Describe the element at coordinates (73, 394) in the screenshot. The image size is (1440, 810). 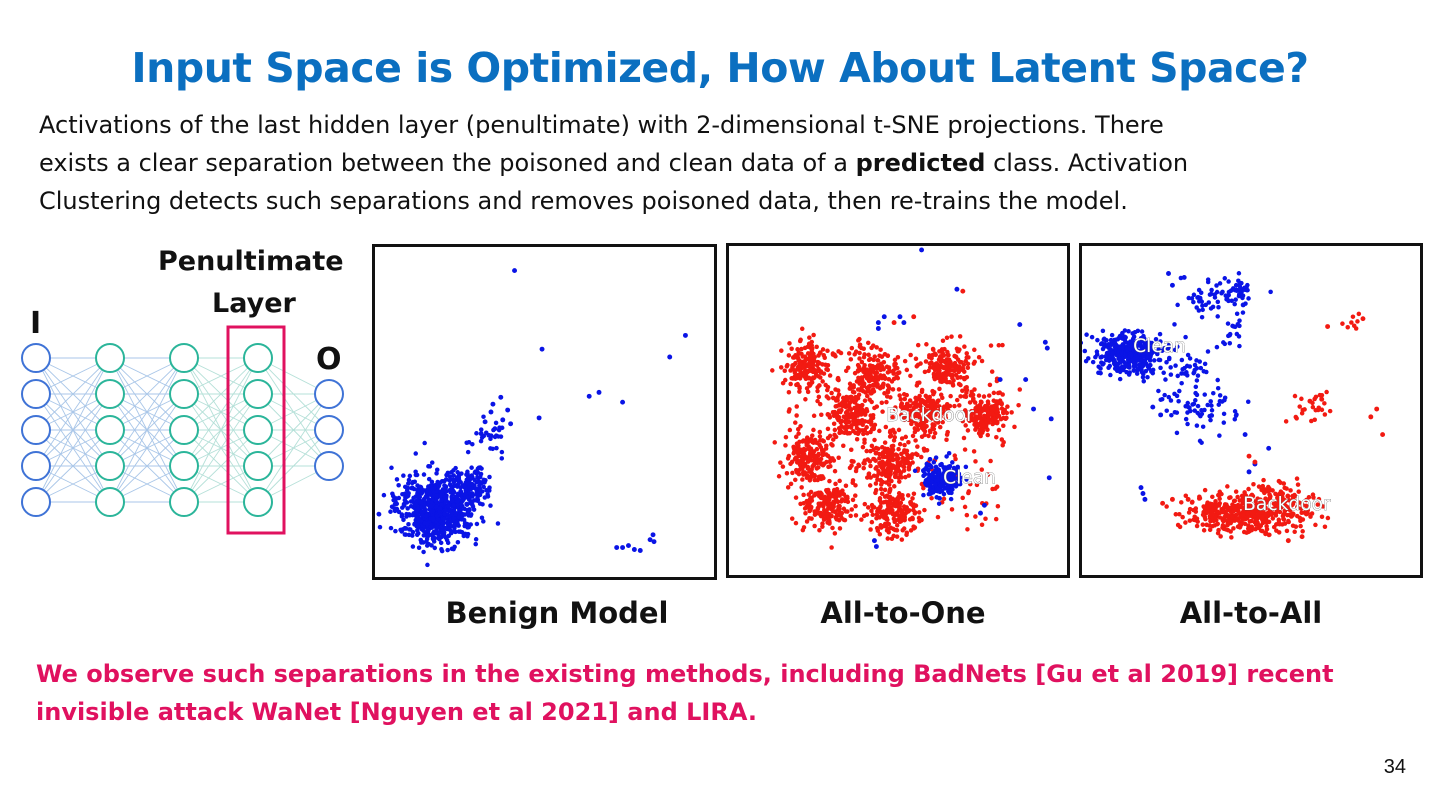
I see `connection-line` at that location.